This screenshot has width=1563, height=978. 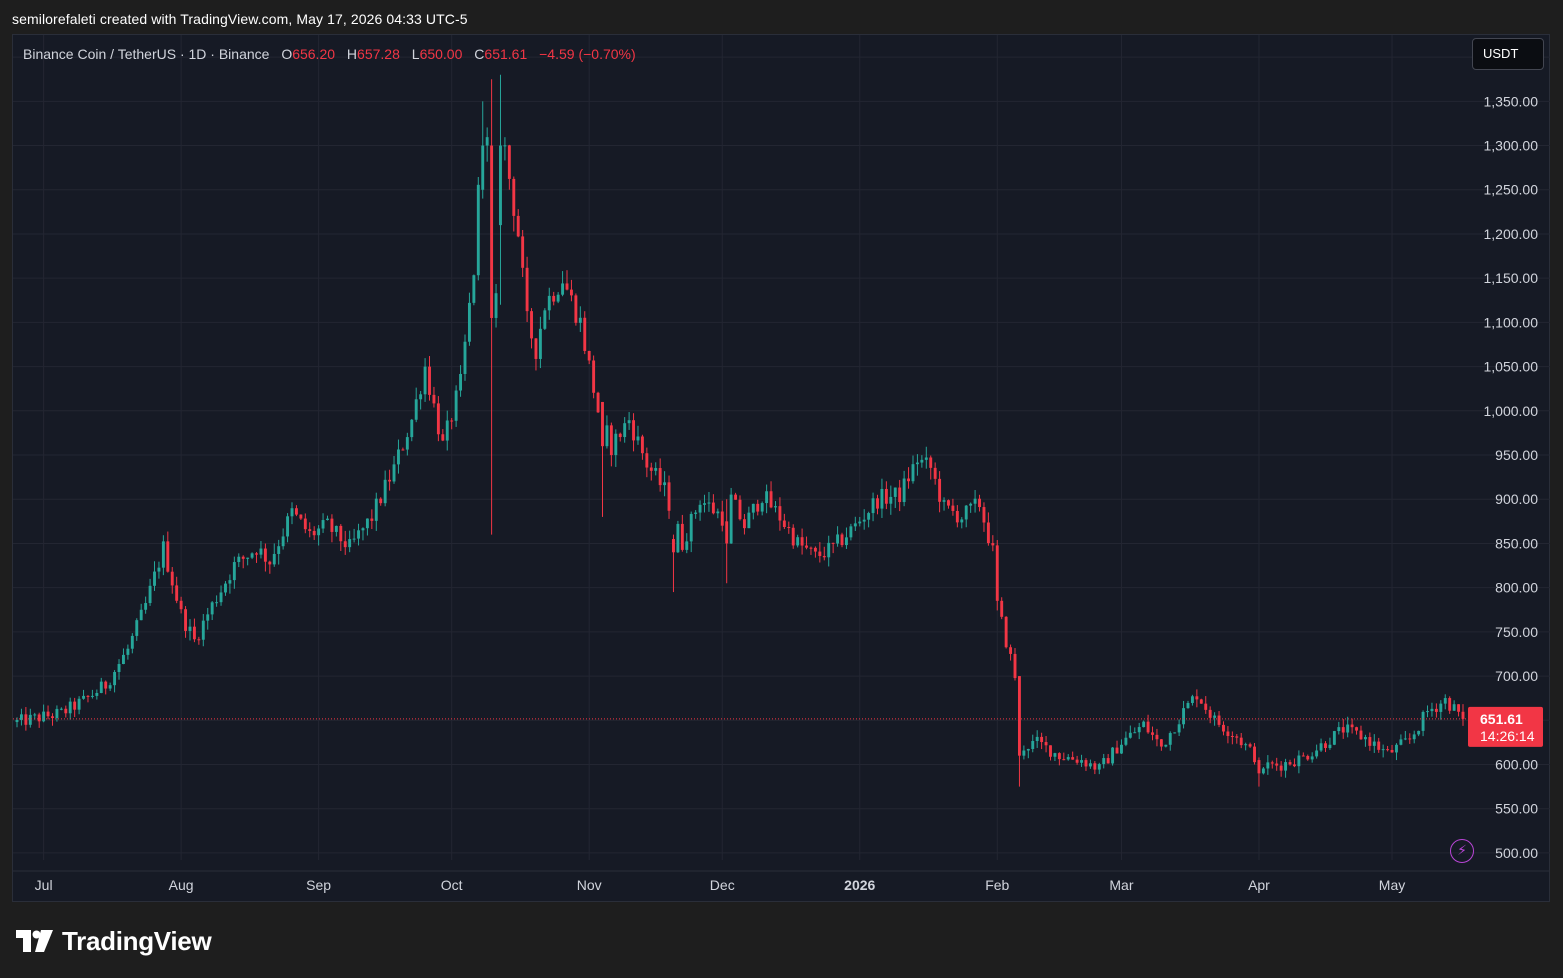 What do you see at coordinates (1516, 853) in the screenshot?
I see `price-tick-label: 500.00` at bounding box center [1516, 853].